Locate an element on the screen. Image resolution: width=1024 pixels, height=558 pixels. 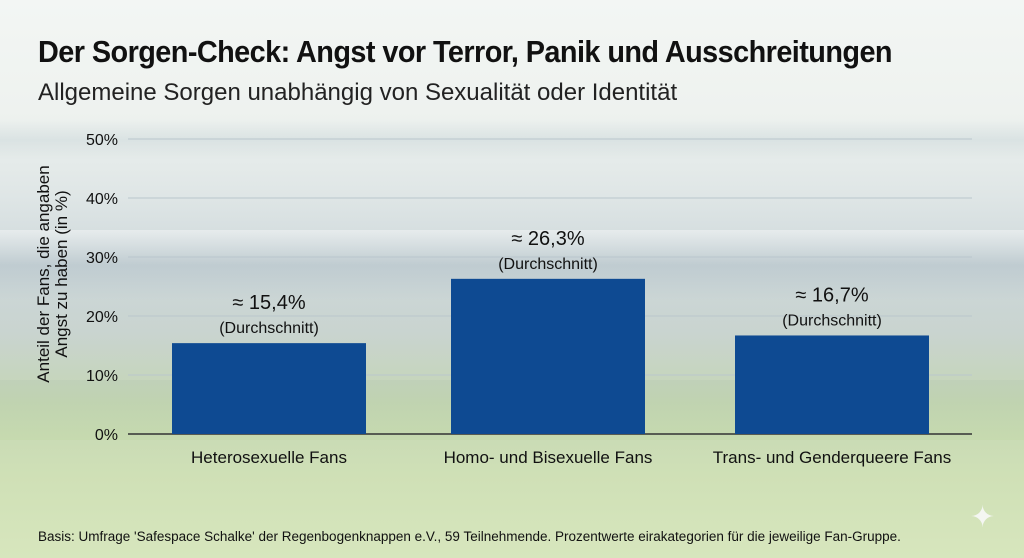
y-tick-label: 50% is located at coordinates (102, 140).